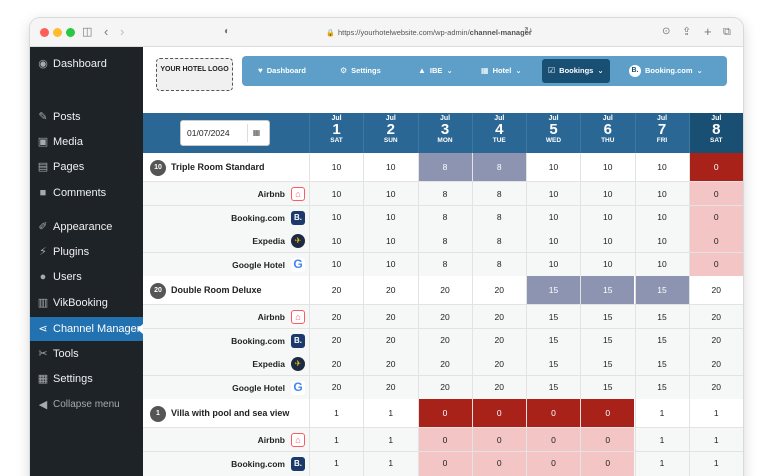 The image size is (768, 476). I want to click on sidebar-item-settings: ▦ Settings, so click(86, 379).